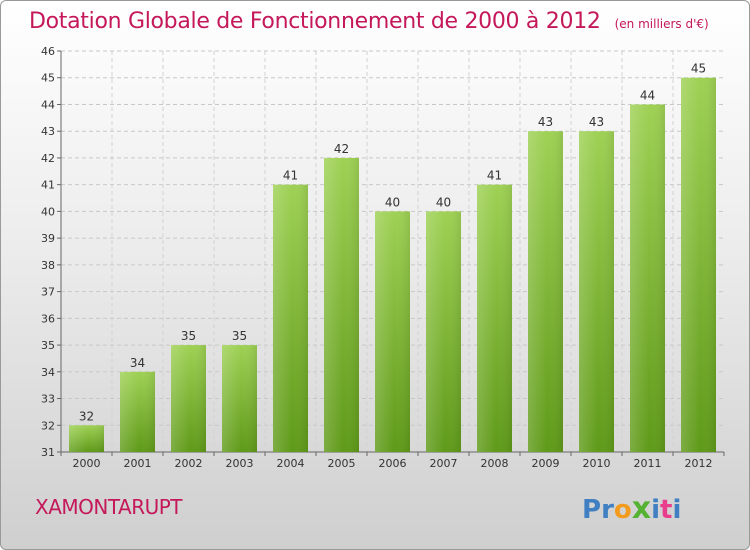 The width and height of the screenshot is (750, 550). I want to click on bar-value-label: 44, so click(647, 95).